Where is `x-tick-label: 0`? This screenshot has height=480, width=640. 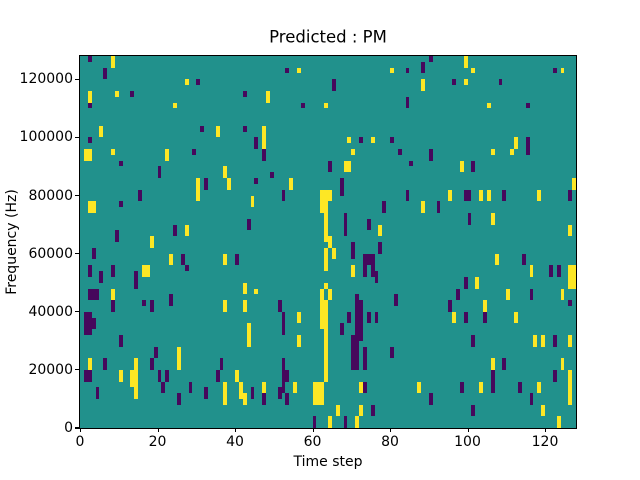
x-tick-label: 0 is located at coordinates (80, 442).